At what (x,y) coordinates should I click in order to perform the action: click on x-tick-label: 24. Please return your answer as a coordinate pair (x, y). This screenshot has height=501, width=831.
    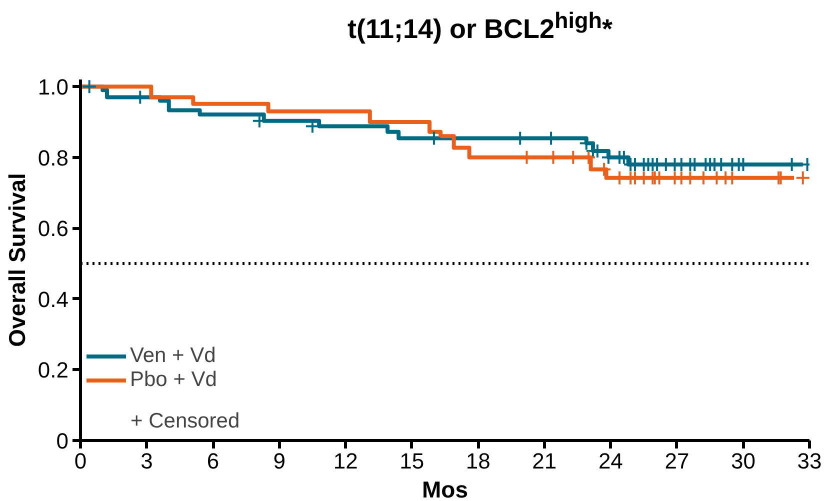
    Looking at the image, I should click on (610, 461).